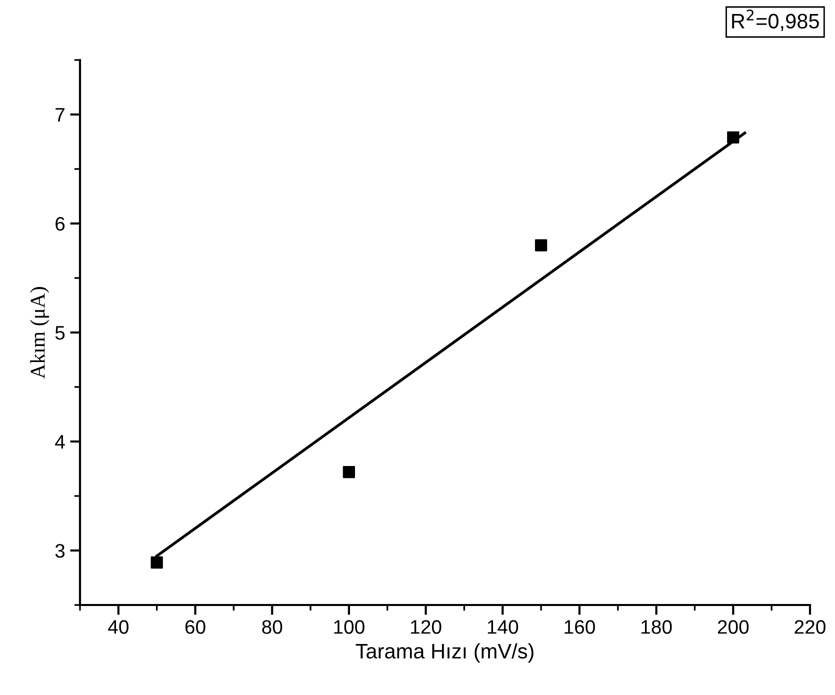  Describe the element at coordinates (118, 627) in the screenshot. I see `x-tick-label: 40` at that location.